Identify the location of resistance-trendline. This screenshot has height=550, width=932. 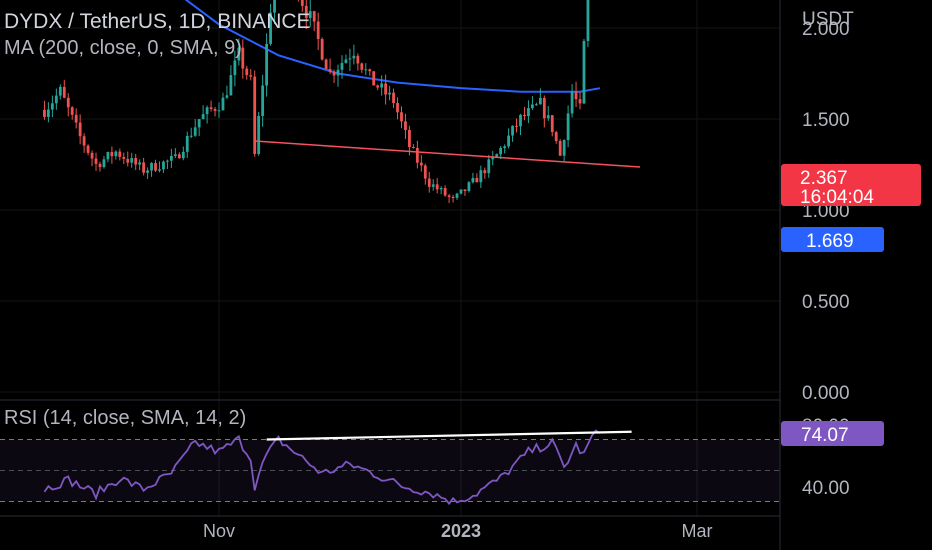
(447, 154).